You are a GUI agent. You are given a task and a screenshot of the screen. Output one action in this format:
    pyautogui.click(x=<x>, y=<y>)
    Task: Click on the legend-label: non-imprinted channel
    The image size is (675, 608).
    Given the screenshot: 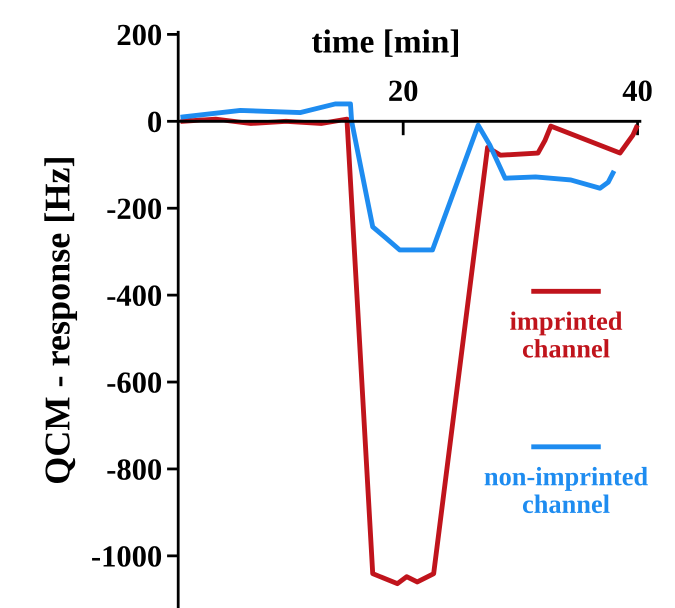 What is the action you would take?
    pyautogui.click(x=566, y=490)
    